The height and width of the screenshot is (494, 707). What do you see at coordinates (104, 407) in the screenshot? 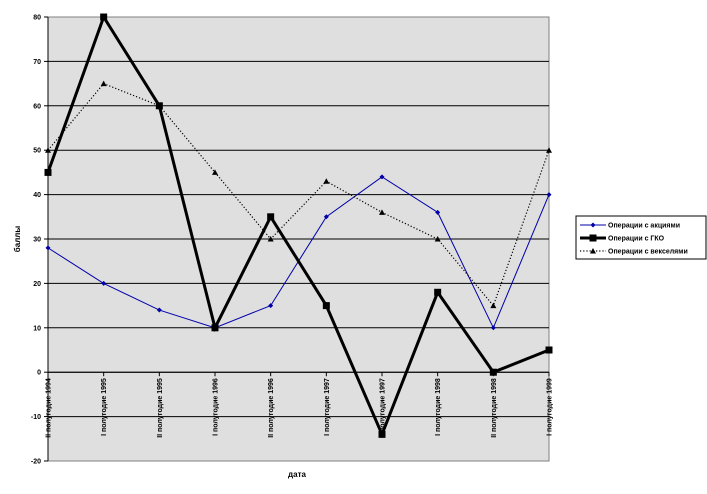
I see `x-tick-label: I полугодие 1995` at bounding box center [104, 407].